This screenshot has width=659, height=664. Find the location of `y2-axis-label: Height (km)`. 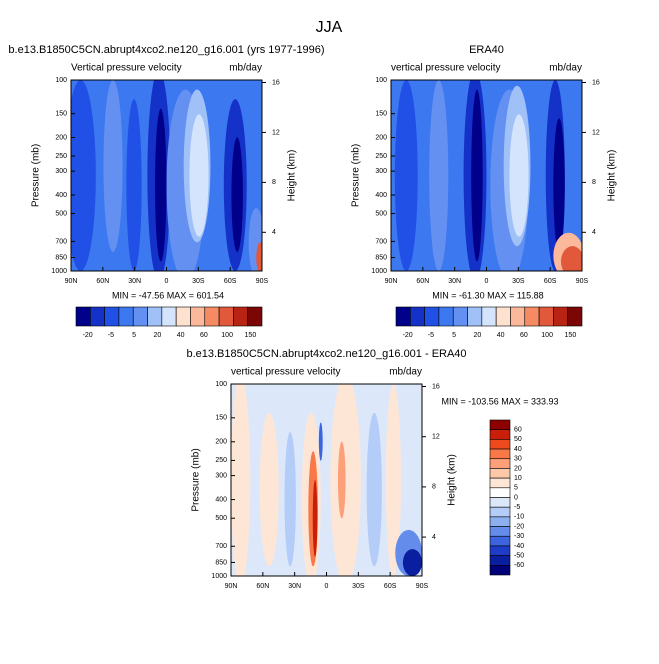

y2-axis-label: Height (km) is located at coordinates (612, 176).